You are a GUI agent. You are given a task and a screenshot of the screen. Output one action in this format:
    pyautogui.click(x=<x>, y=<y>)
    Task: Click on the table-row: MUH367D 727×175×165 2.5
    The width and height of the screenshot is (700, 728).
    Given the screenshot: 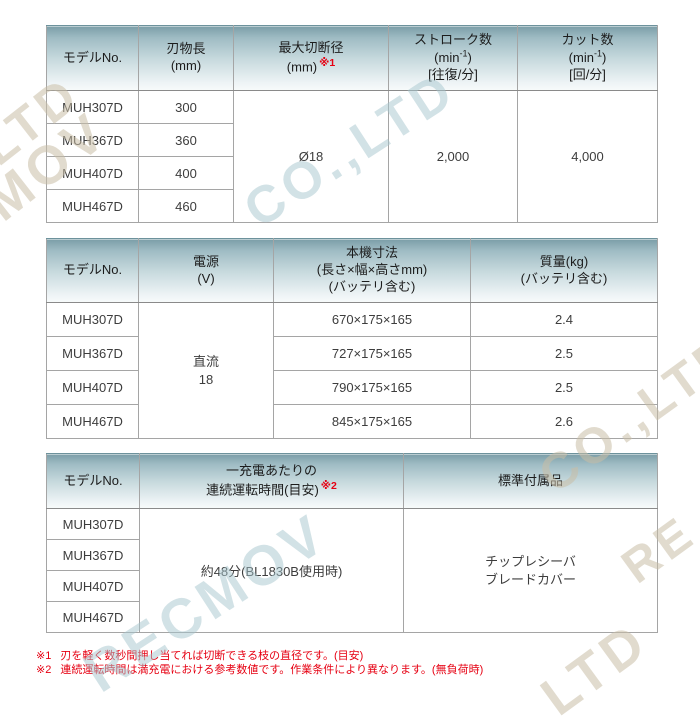 What is the action you would take?
    pyautogui.click(x=352, y=353)
    